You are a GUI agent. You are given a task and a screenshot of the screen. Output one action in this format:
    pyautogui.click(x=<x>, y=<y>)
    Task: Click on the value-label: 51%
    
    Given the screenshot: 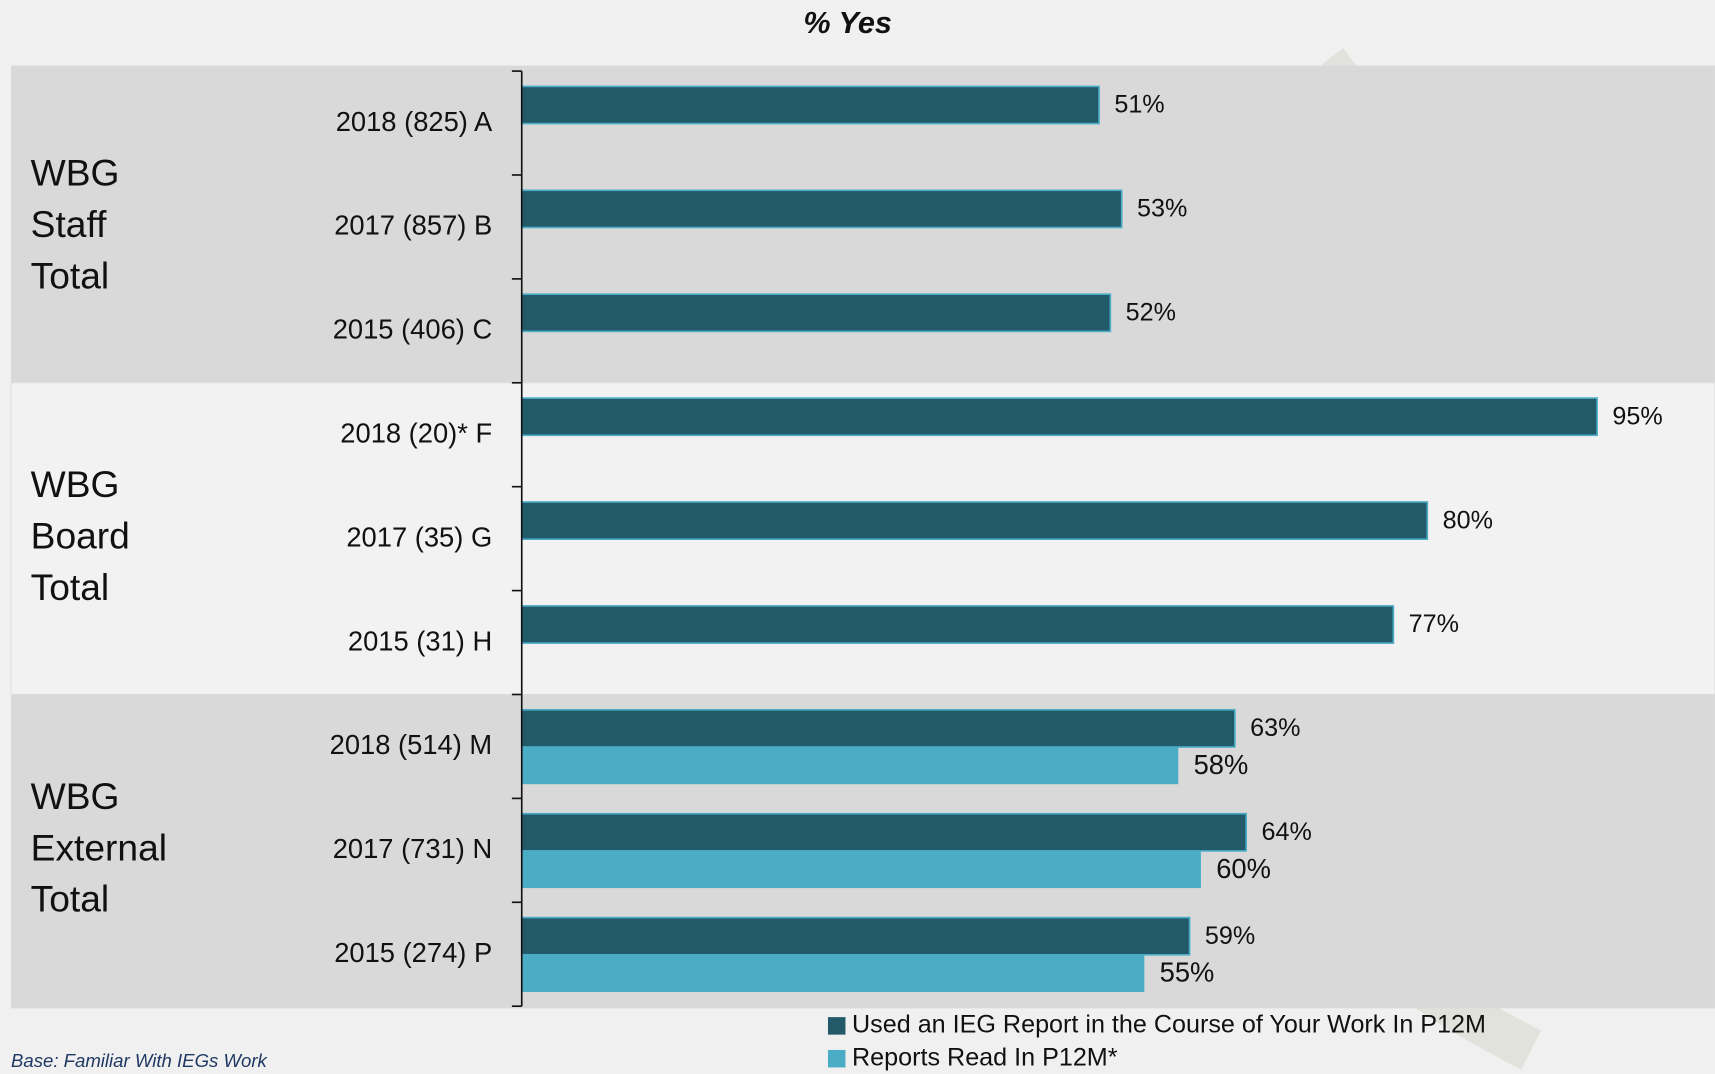 What is the action you would take?
    pyautogui.click(x=1139, y=105)
    